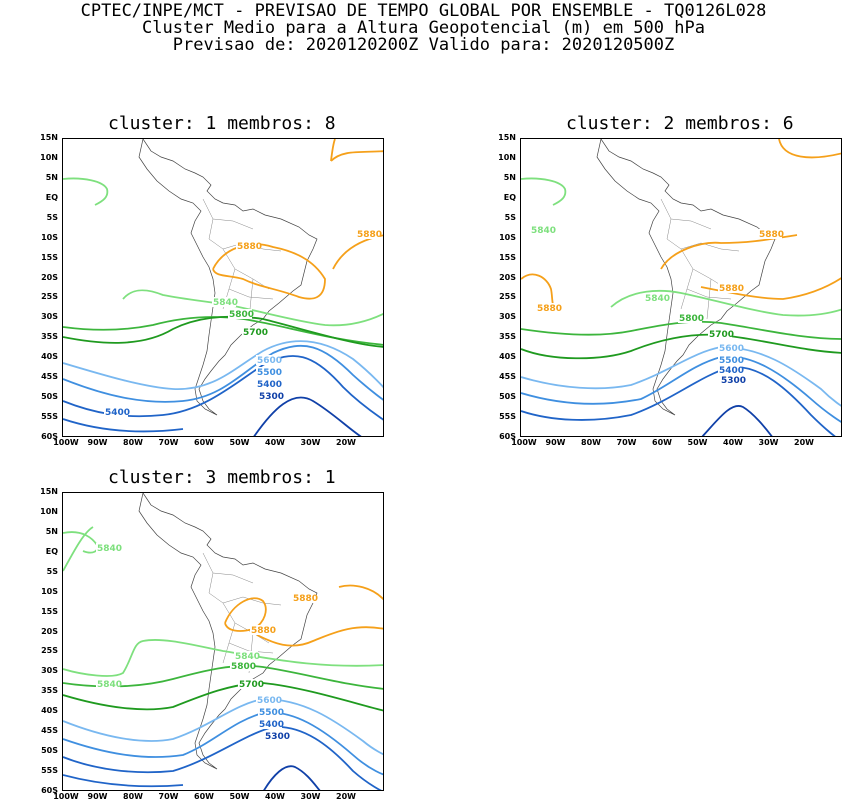  What do you see at coordinates (319, 636) in the screenshot?
I see `contour-5880c` at bounding box center [319, 636].